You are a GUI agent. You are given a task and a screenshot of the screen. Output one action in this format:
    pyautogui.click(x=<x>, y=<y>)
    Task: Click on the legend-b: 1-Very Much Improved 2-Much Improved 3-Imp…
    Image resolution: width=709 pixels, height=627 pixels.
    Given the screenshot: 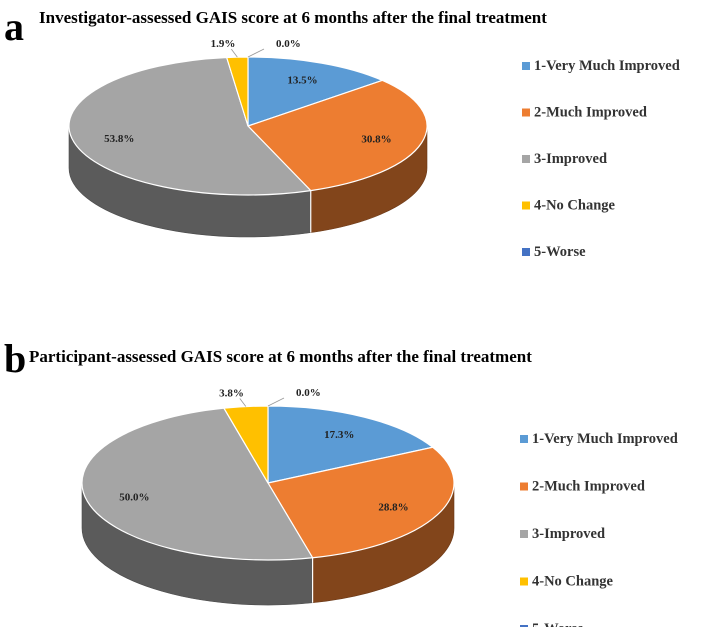 What is the action you would take?
    pyautogui.click(x=599, y=529)
    